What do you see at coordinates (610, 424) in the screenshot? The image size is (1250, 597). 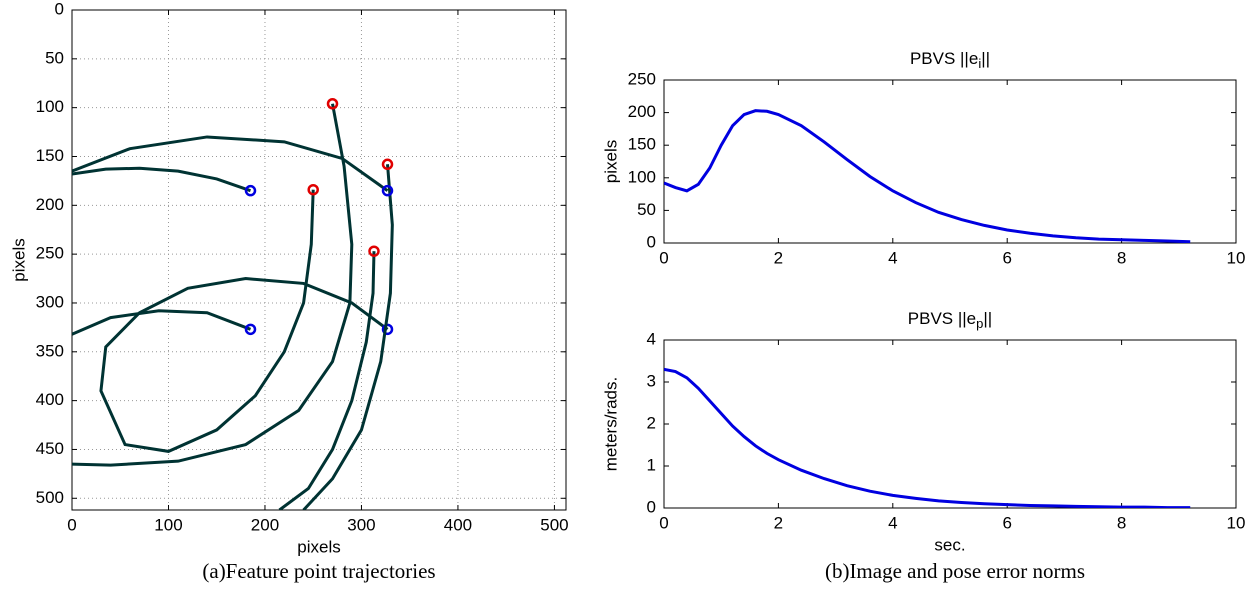 I see `y-axis-label: meters/rads.` at bounding box center [610, 424].